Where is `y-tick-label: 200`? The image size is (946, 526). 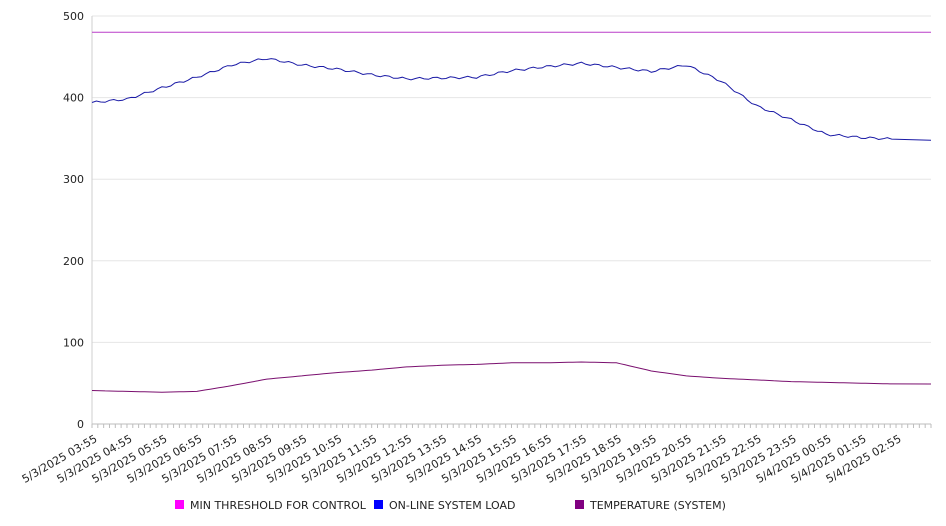 y-tick-label: 200 is located at coordinates (73, 261).